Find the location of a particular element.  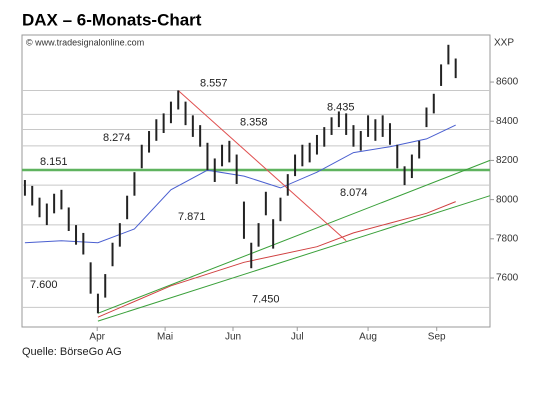

y-tick-label: 8200 is located at coordinates (507, 160).